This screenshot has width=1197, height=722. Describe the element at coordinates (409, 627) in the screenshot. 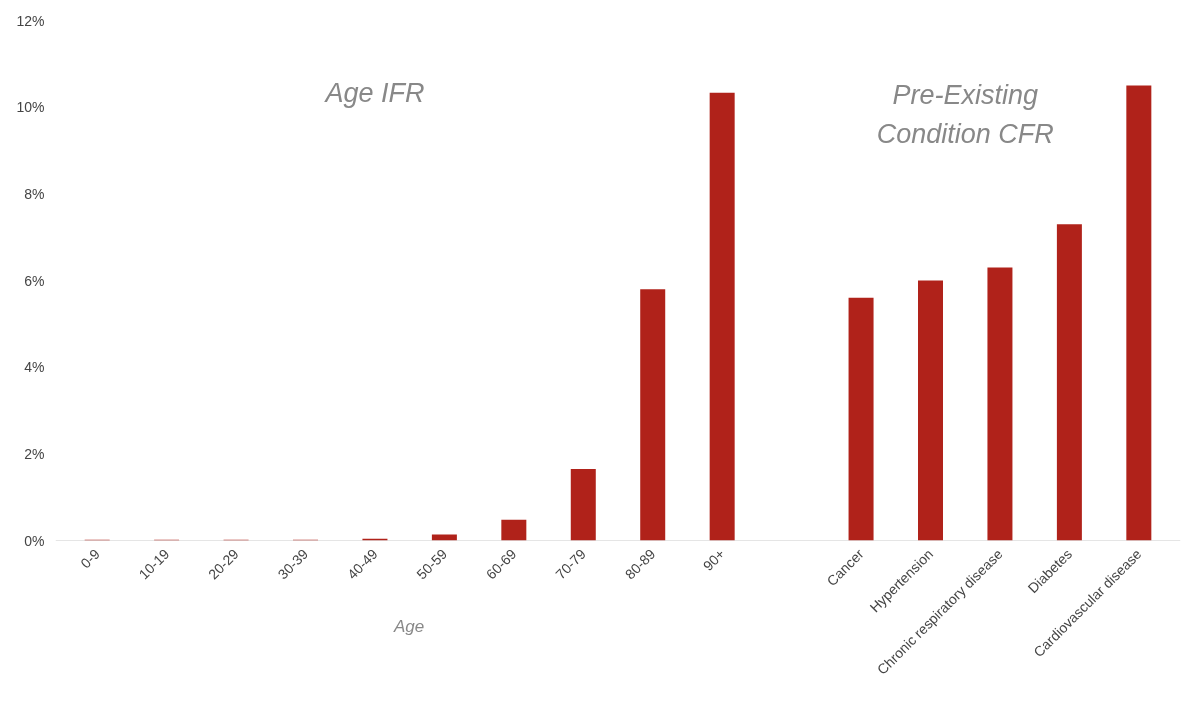

I see `x-axis-title: Age` at that location.